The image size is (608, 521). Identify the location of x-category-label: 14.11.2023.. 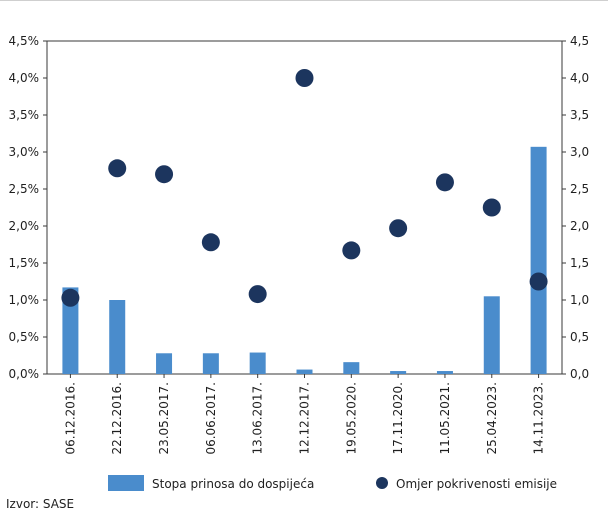
(539, 418).